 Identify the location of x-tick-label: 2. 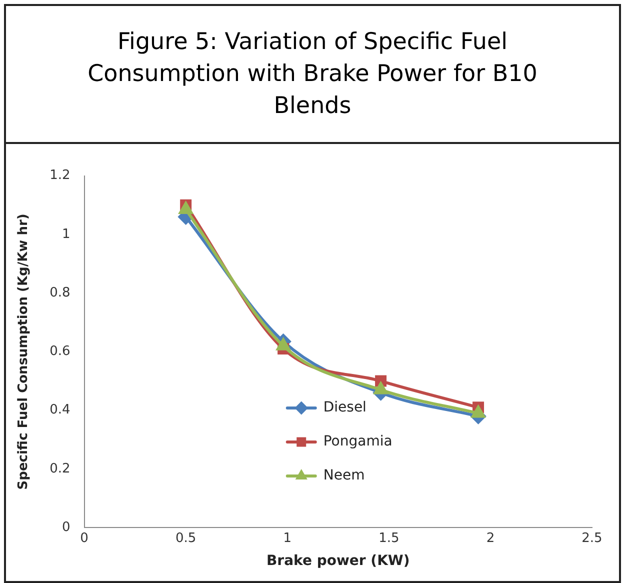
(490, 538).